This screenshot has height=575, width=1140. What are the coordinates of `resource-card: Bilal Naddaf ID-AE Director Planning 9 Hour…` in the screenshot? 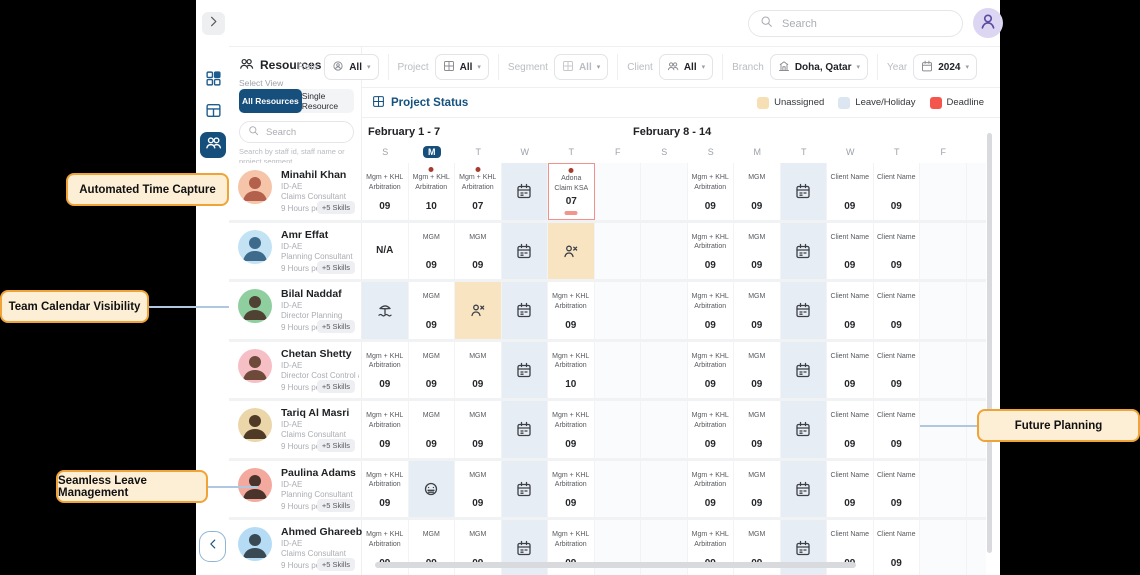 It's located at (295, 310).